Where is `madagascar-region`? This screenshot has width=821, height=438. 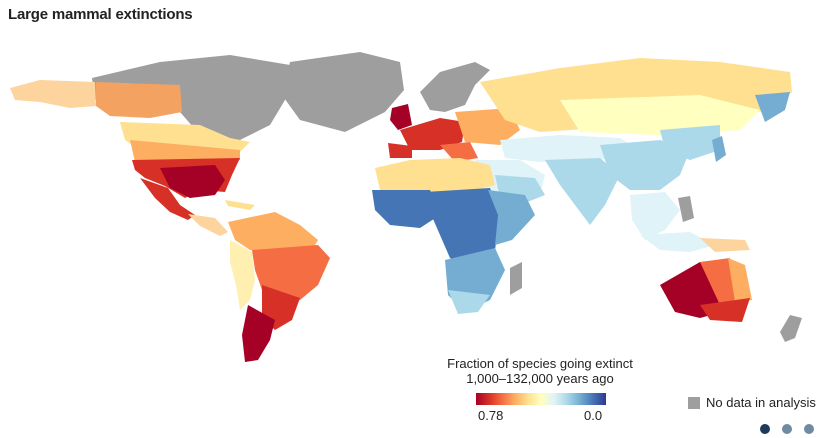
madagascar-region is located at coordinates (516, 278).